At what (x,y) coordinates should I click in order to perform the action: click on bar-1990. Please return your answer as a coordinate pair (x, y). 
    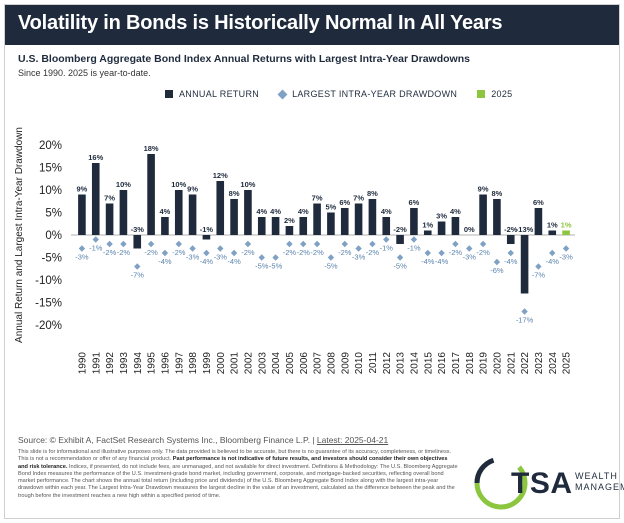
    Looking at the image, I should click on (82, 214).